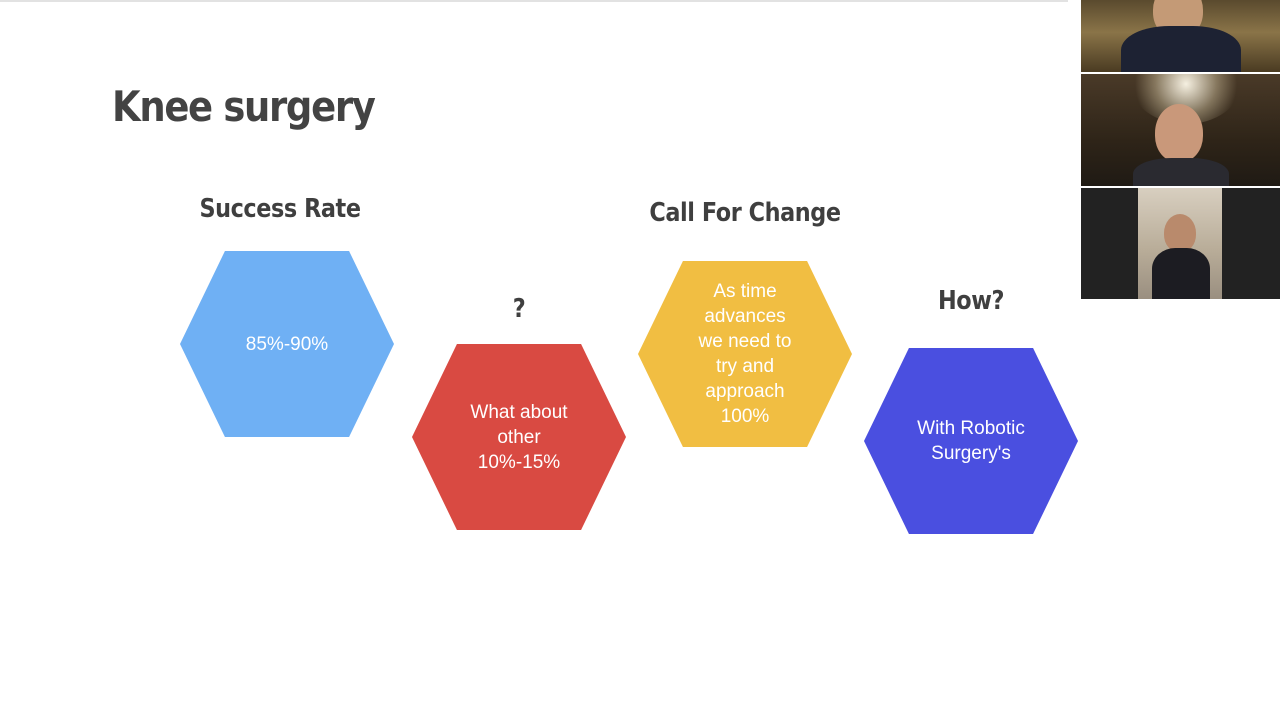  I want to click on participant-2-head, so click(1179, 133).